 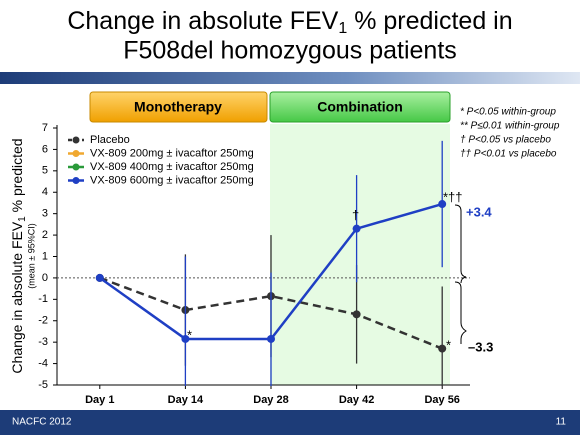 What do you see at coordinates (45, 256) in the screenshot?
I see `y-tick-label: 1` at bounding box center [45, 256].